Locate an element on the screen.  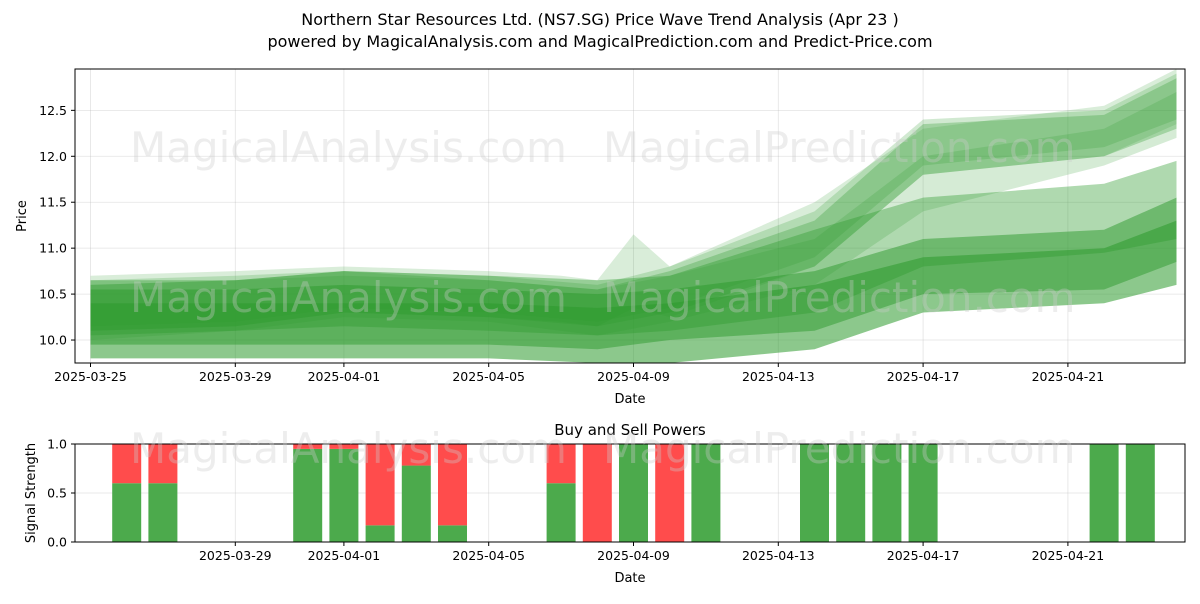
top-x-label: Date is located at coordinates (629, 399).